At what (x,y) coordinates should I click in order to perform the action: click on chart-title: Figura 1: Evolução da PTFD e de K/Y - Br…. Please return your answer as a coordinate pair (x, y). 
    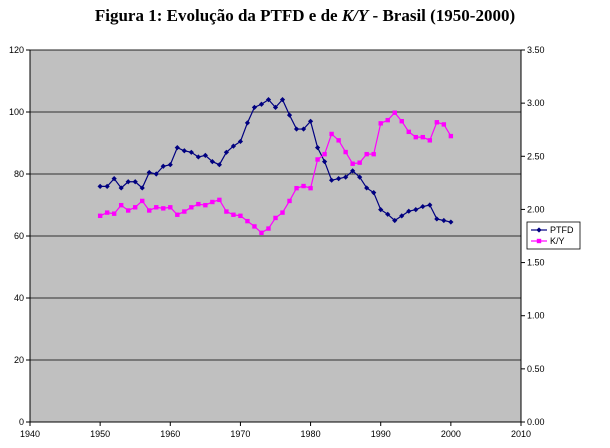
    Looking at the image, I should click on (305, 16).